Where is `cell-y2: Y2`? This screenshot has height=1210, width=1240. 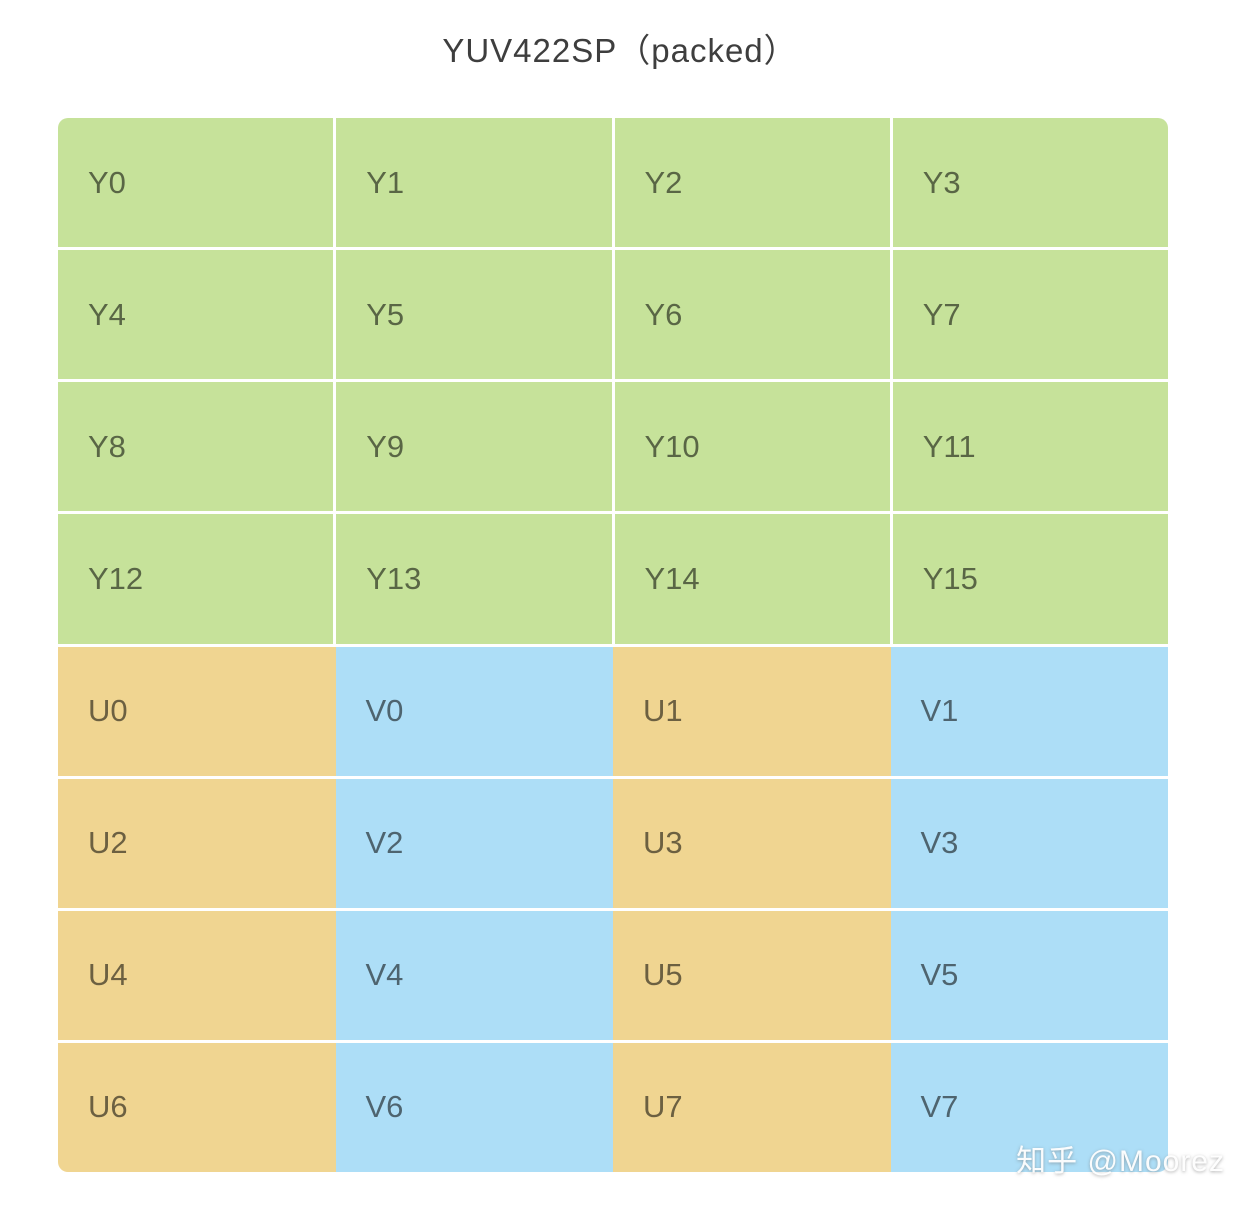
cell-y2: Y2 is located at coordinates (752, 183).